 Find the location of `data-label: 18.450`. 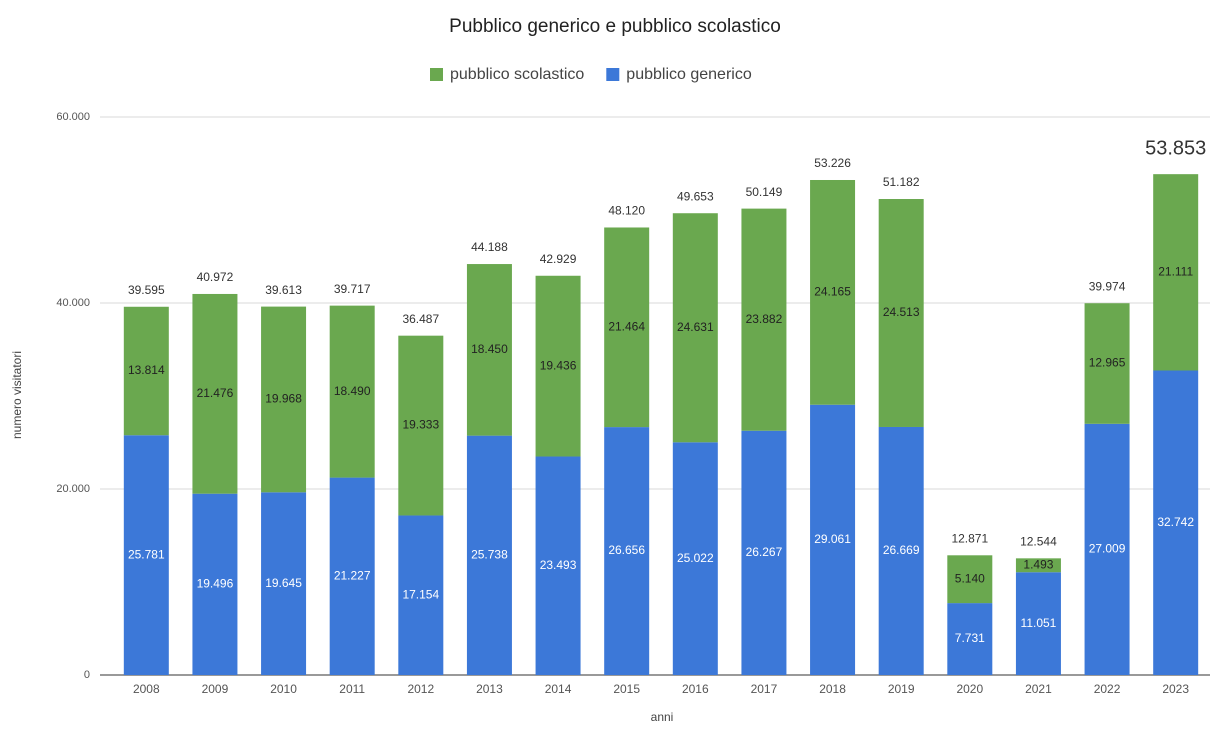

data-label: 18.450 is located at coordinates (489, 349).